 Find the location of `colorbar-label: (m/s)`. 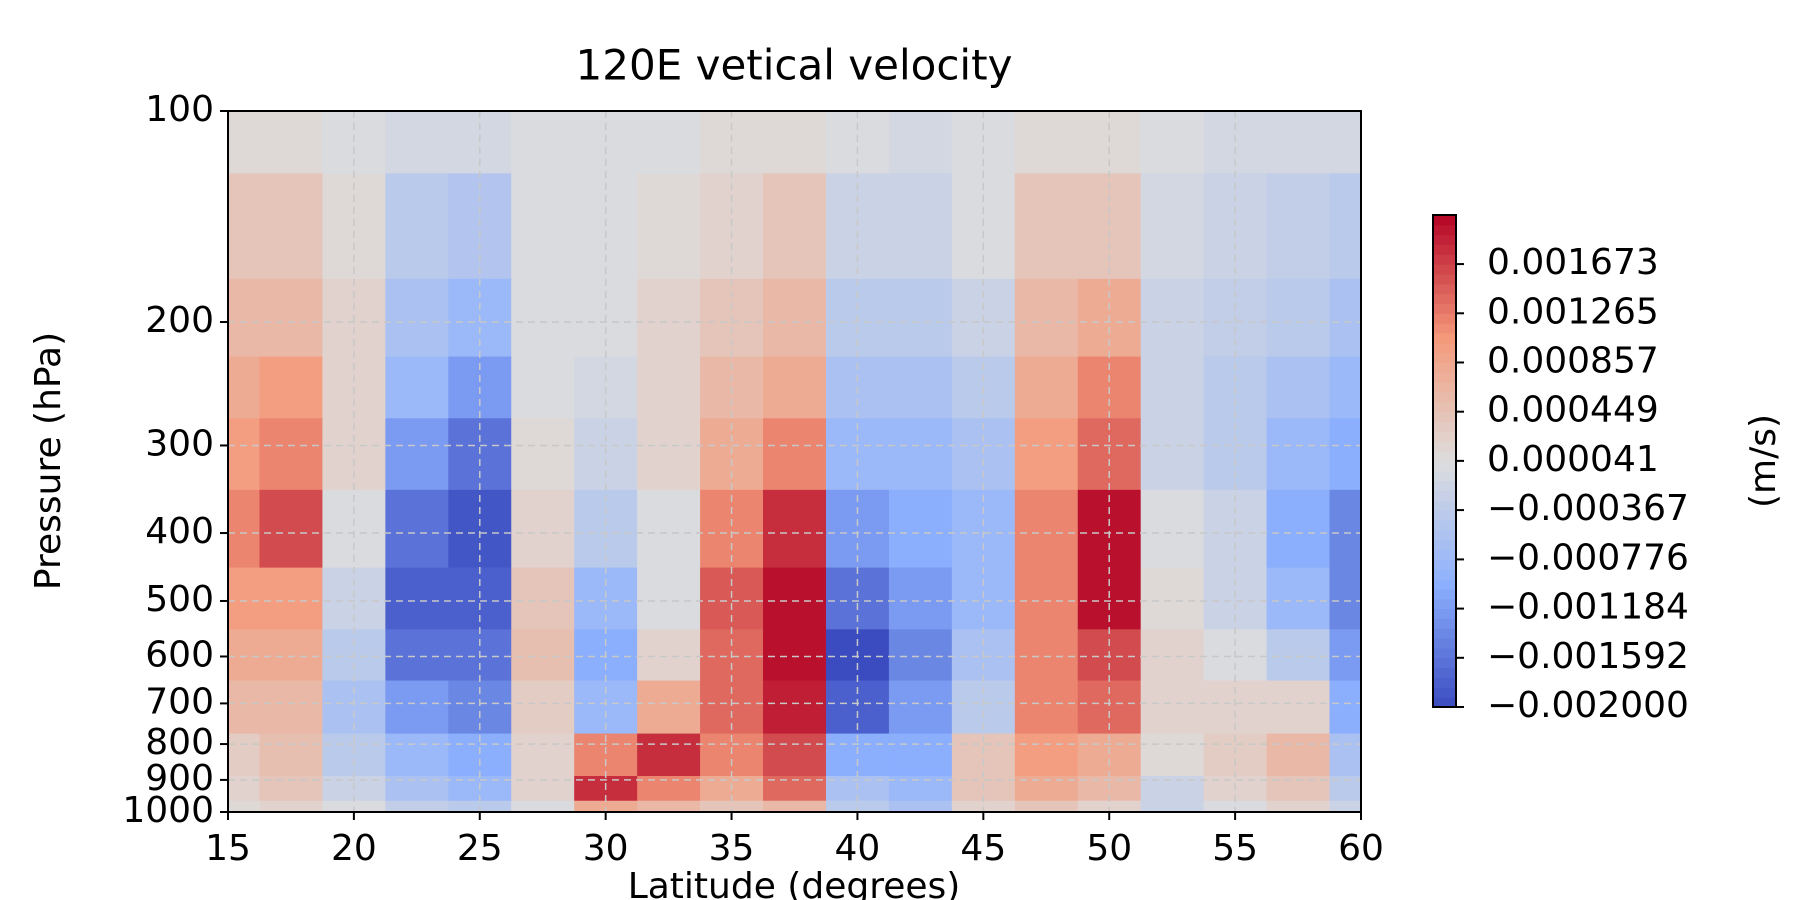

colorbar-label: (m/s) is located at coordinates (1763, 461).